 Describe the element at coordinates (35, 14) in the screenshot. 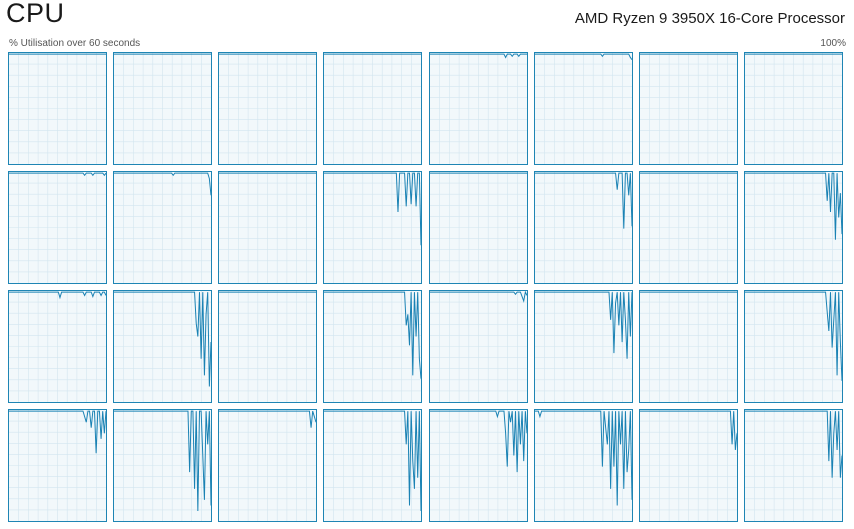

I see `cpu-title: CPU` at that location.